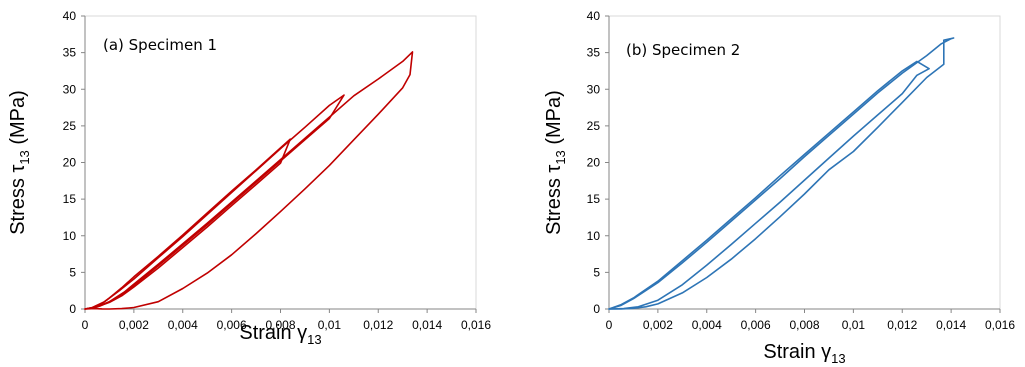 The height and width of the screenshot is (367, 1025). Describe the element at coordinates (683, 50) in the screenshot. I see `specimen-annotation: (b) Specimen 2` at that location.